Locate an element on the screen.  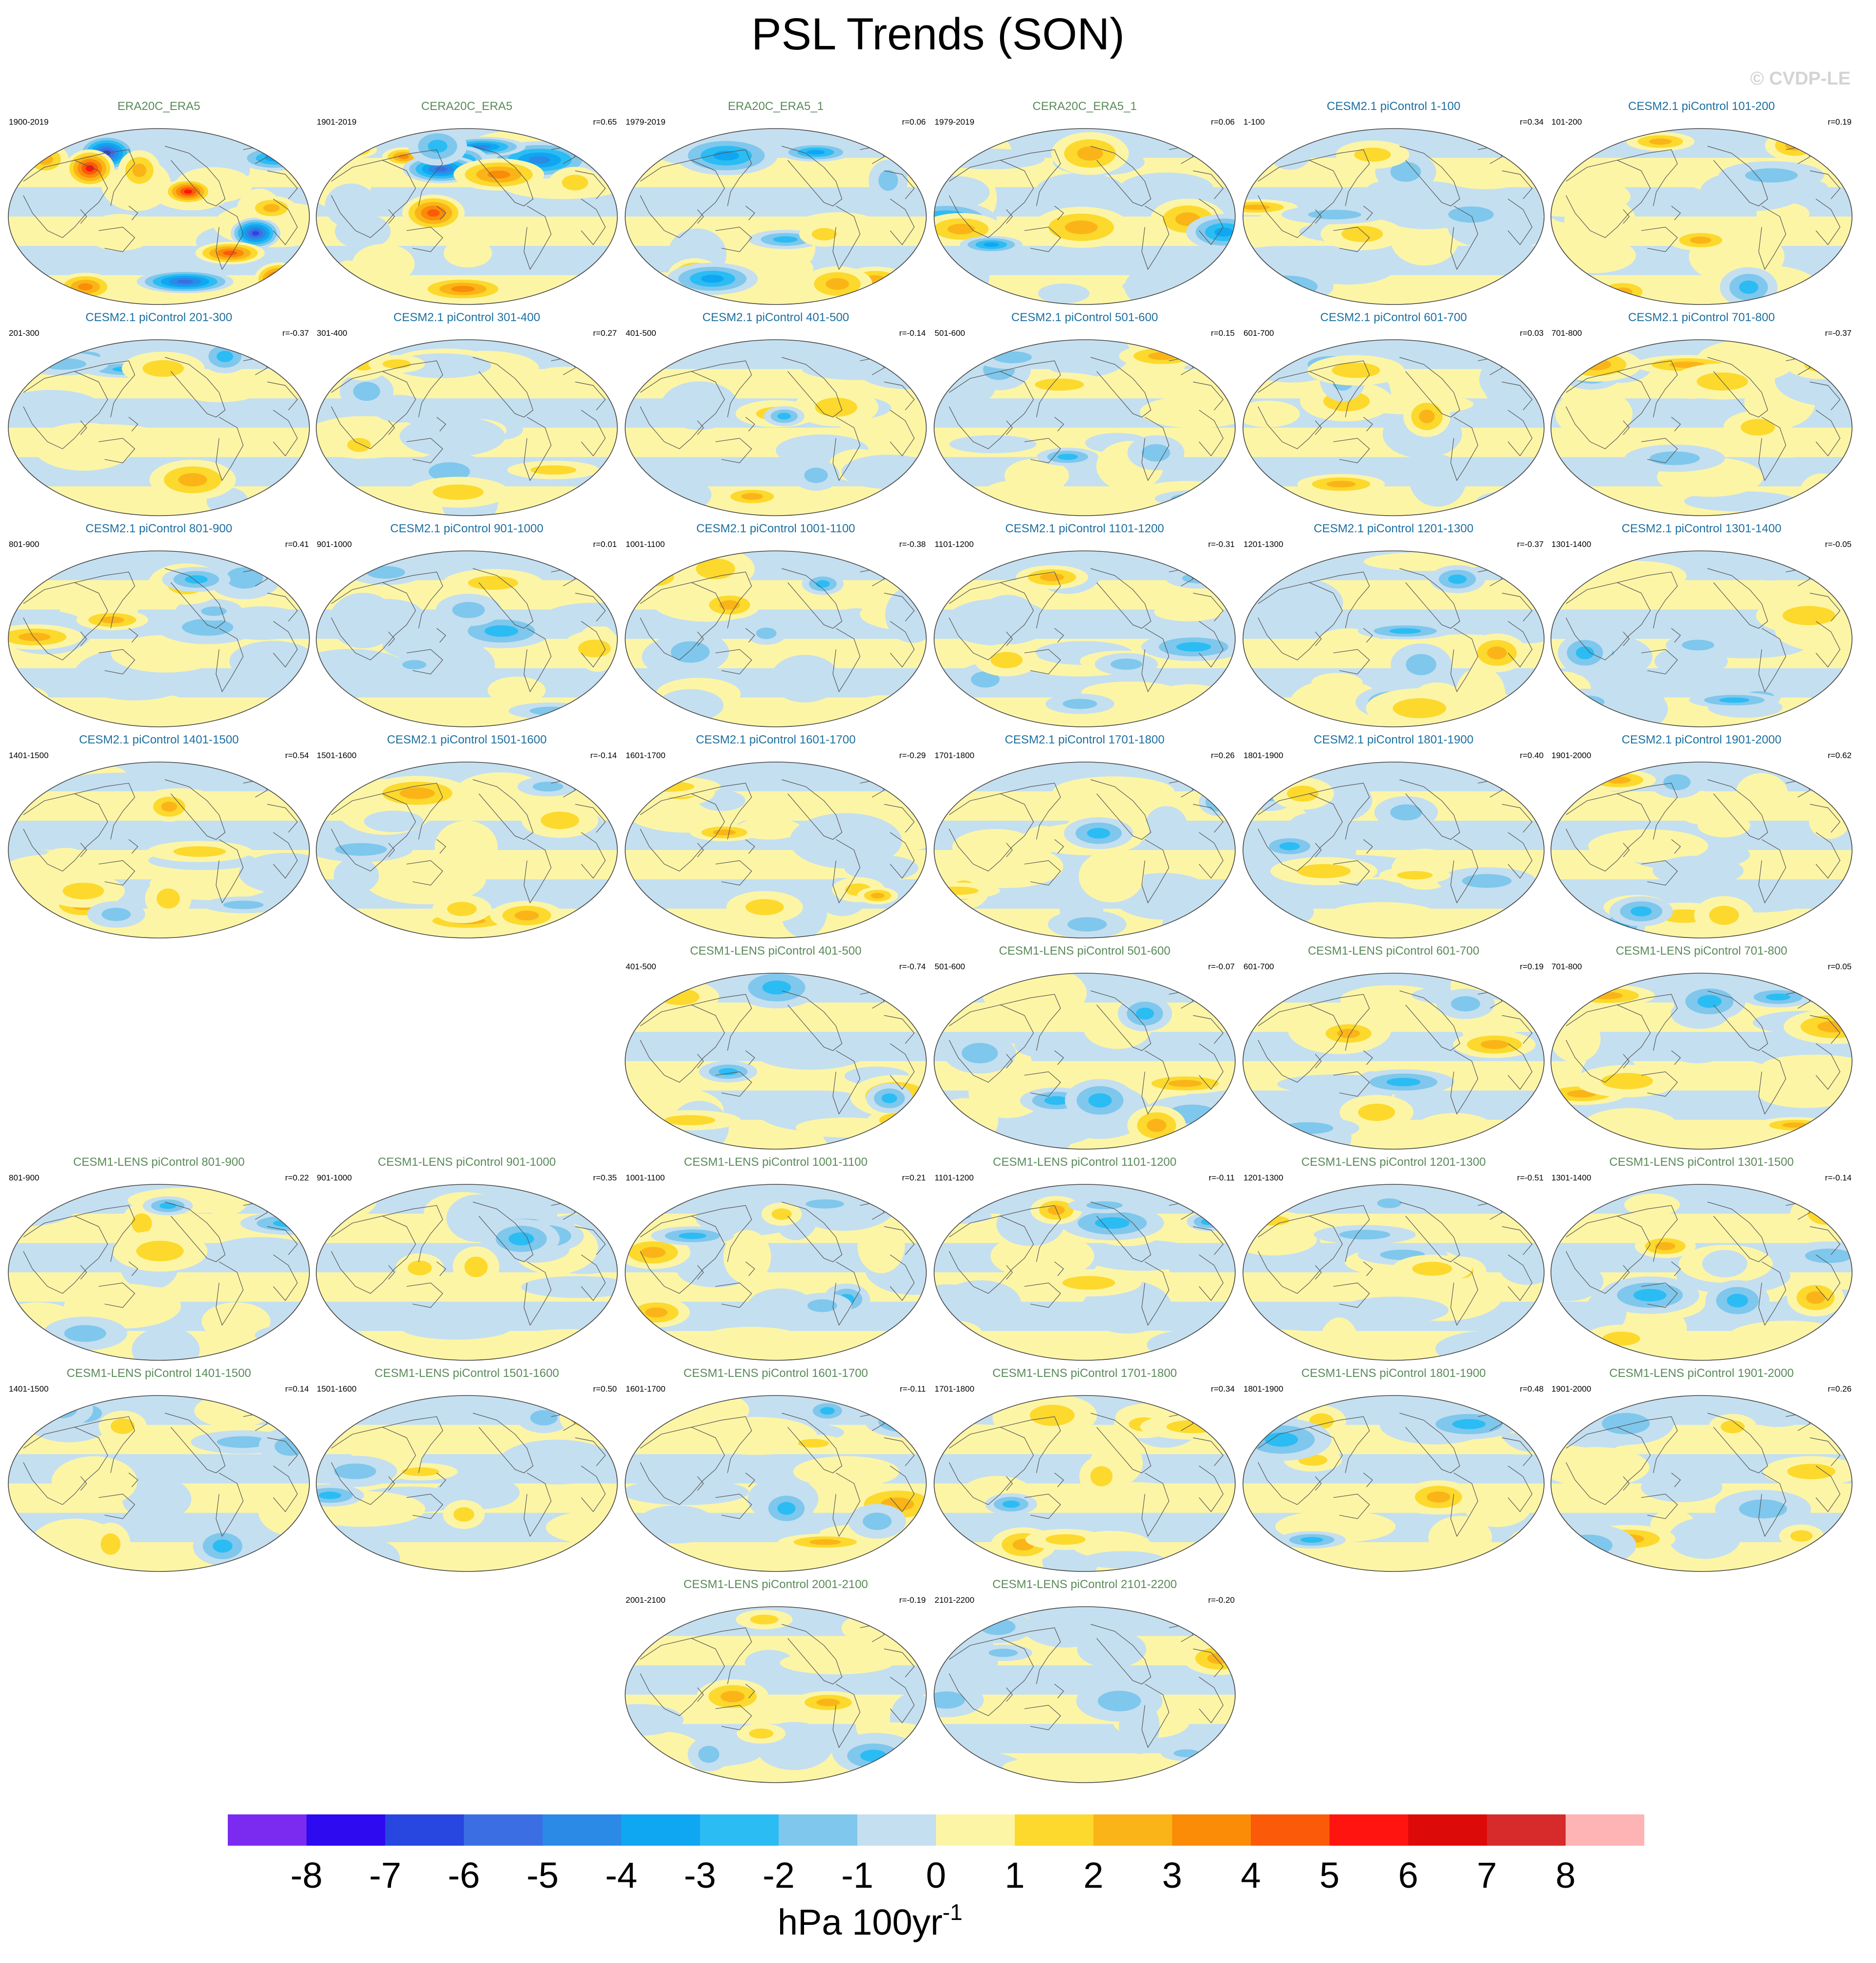
panel-period: 201-300 is located at coordinates (24, 333).